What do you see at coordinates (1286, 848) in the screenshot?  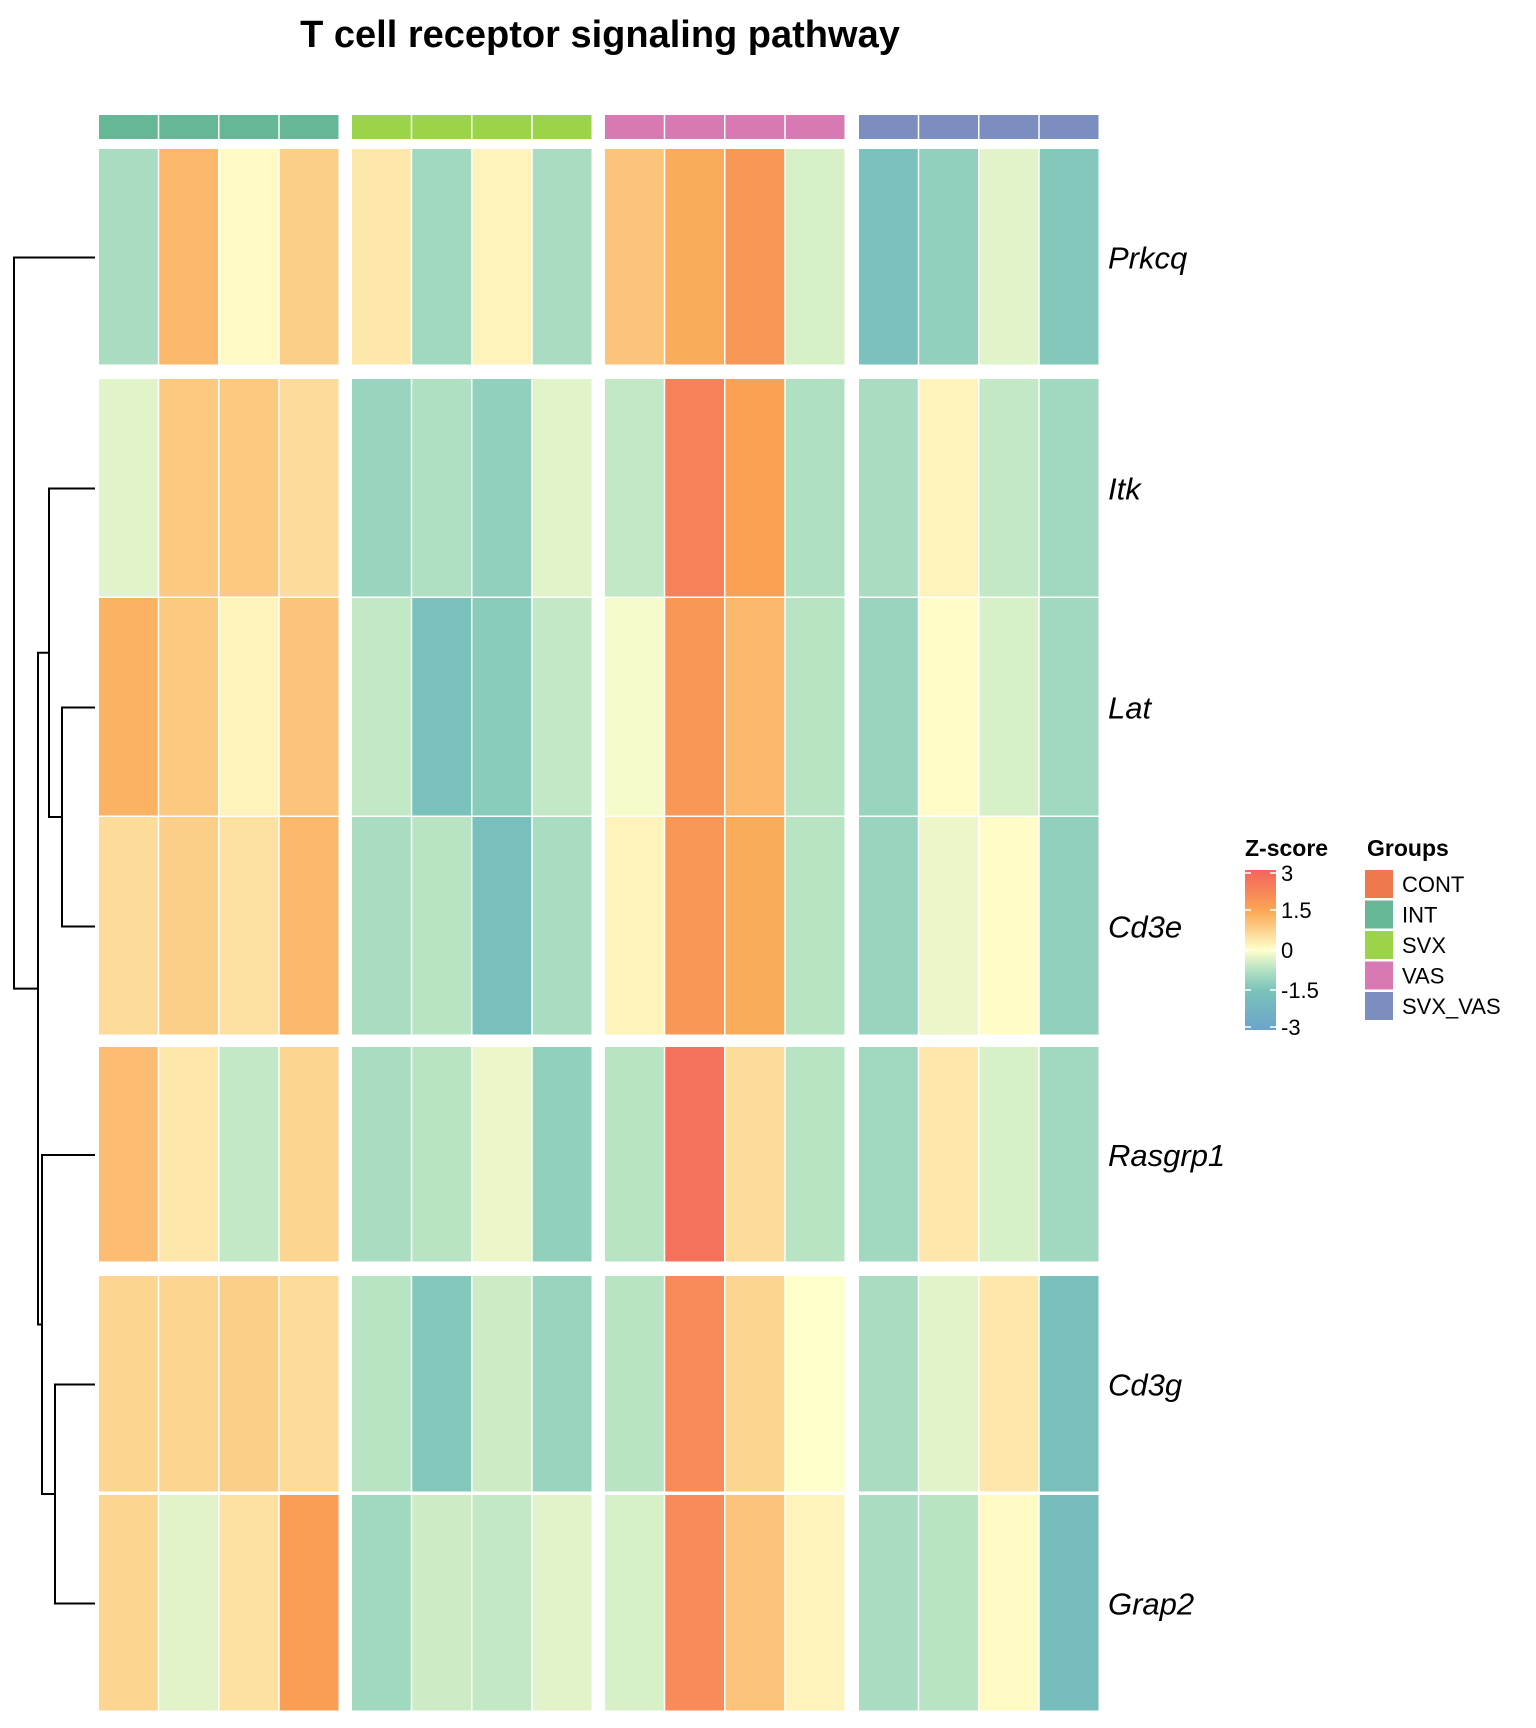 I see `zscore-legend-title: Z-score` at bounding box center [1286, 848].